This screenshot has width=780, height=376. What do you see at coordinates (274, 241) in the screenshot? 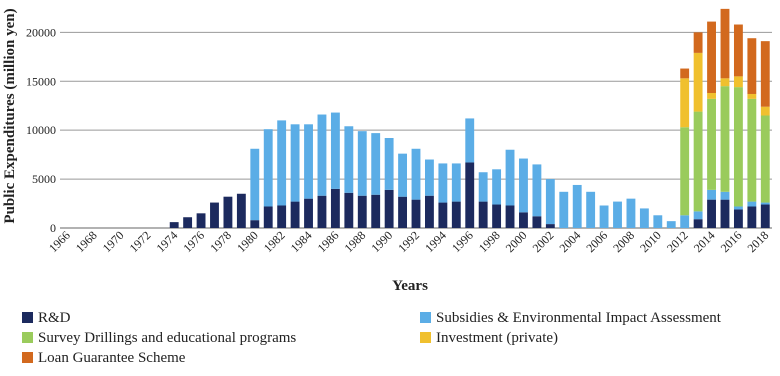
I see `x-tick-label: 1982` at bounding box center [274, 241].